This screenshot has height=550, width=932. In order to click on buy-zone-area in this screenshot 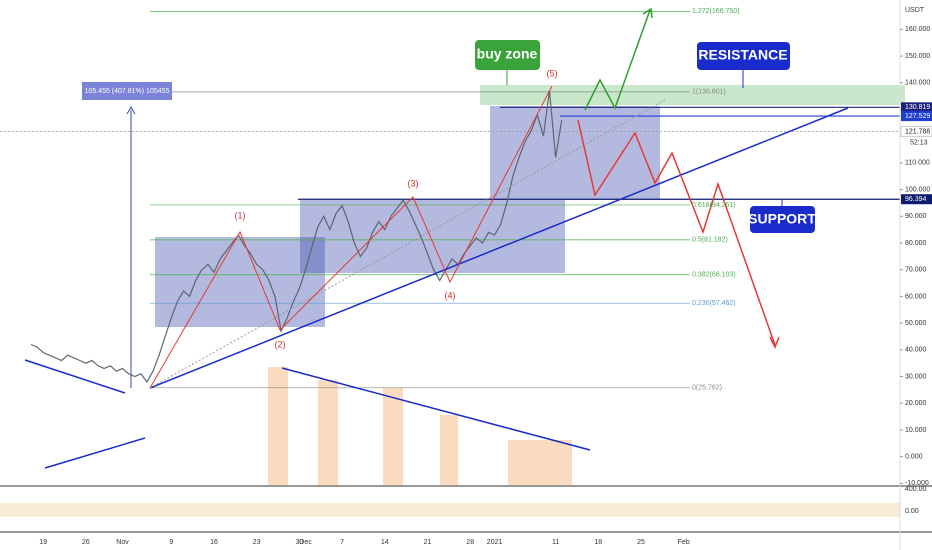, I will do `click(692, 95)`.